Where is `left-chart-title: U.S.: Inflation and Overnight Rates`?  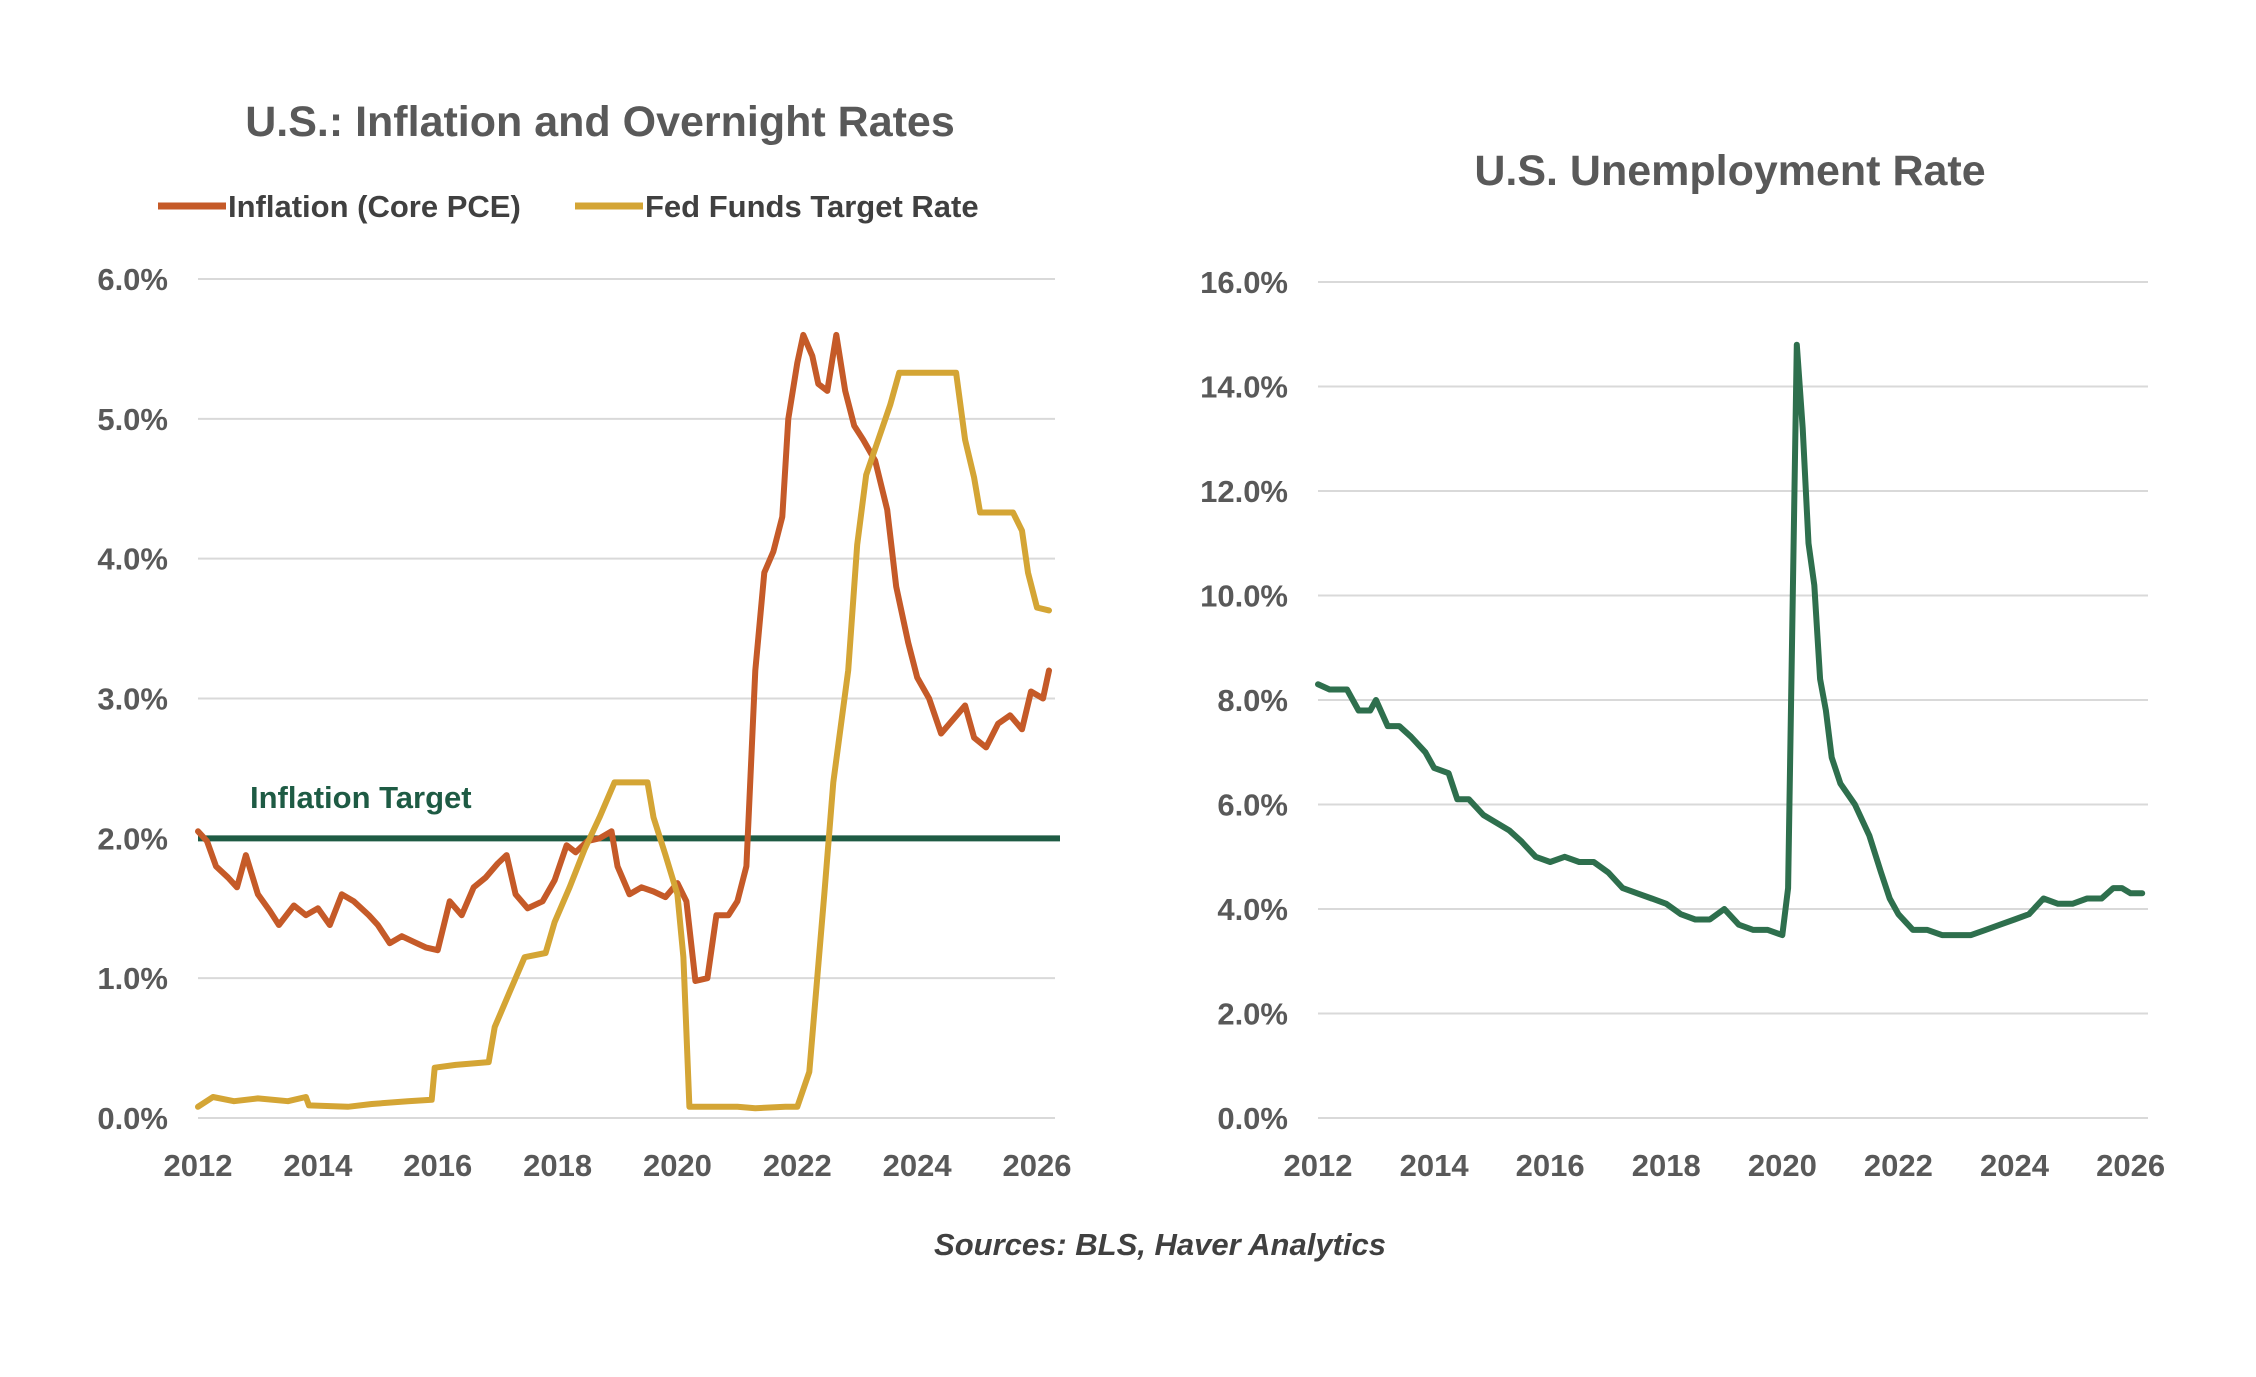 left-chart-title: U.S.: Inflation and Overnight Rates is located at coordinates (600, 122).